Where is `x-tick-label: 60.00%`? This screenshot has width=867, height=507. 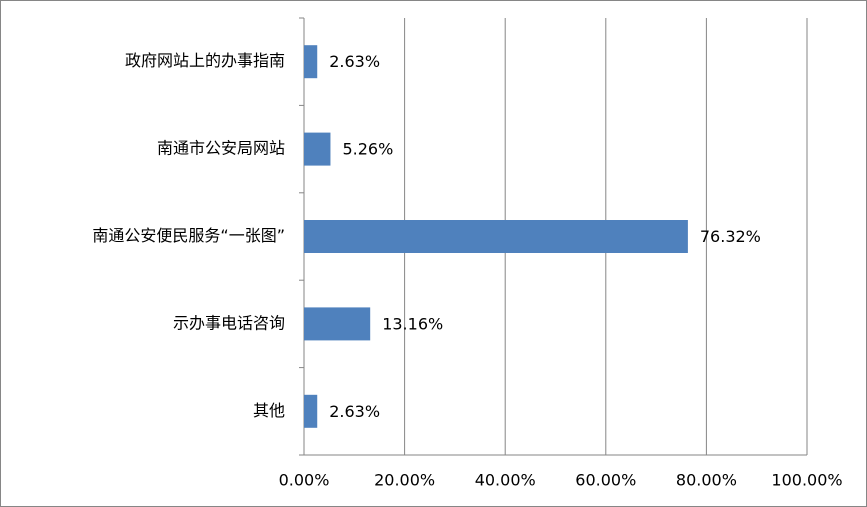 x-tick-label: 60.00% is located at coordinates (605, 480).